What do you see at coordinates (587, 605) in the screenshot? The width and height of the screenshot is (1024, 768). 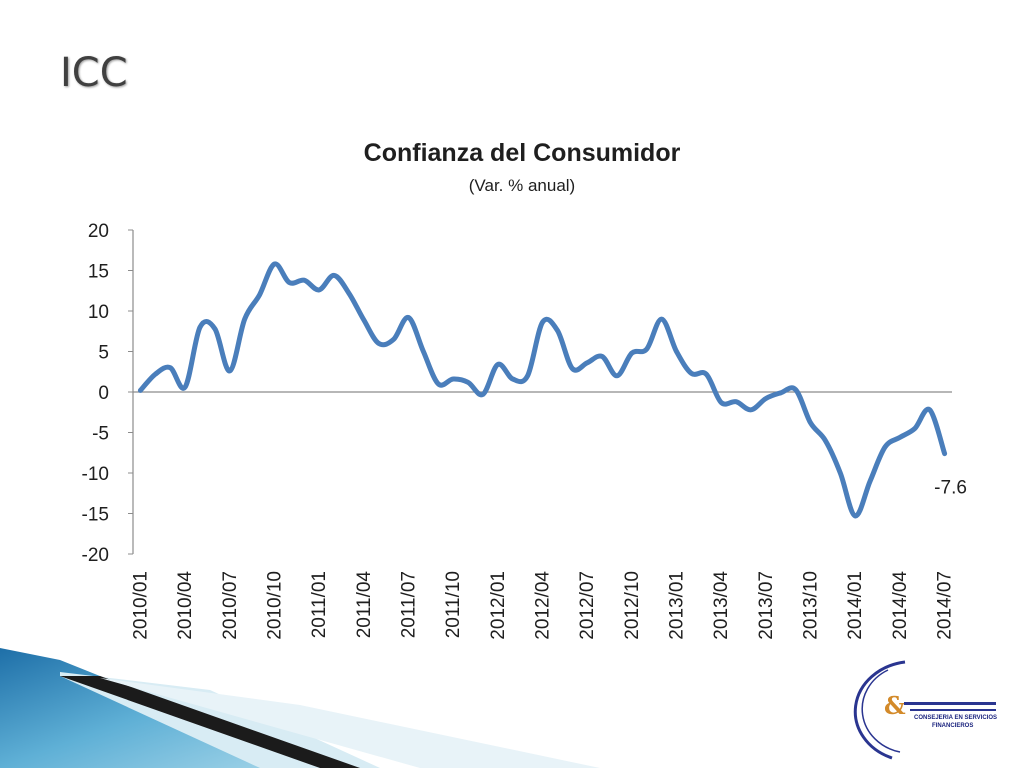 I see `x-tick-label: 2012/07` at bounding box center [587, 605].